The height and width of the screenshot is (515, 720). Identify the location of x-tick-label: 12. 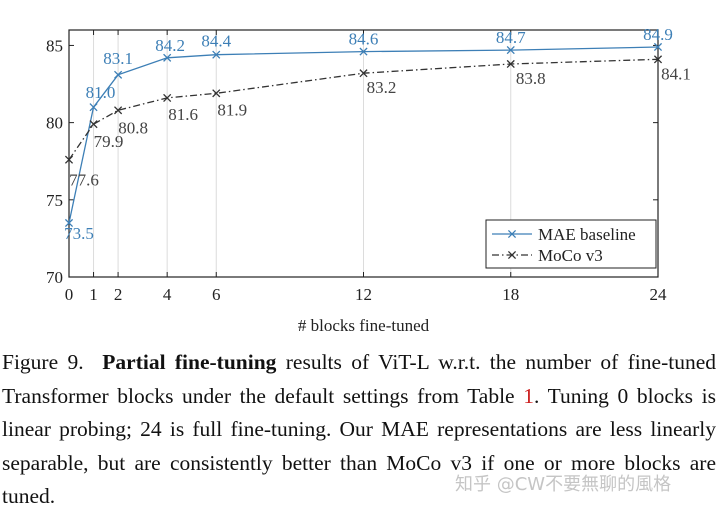
(363, 294).